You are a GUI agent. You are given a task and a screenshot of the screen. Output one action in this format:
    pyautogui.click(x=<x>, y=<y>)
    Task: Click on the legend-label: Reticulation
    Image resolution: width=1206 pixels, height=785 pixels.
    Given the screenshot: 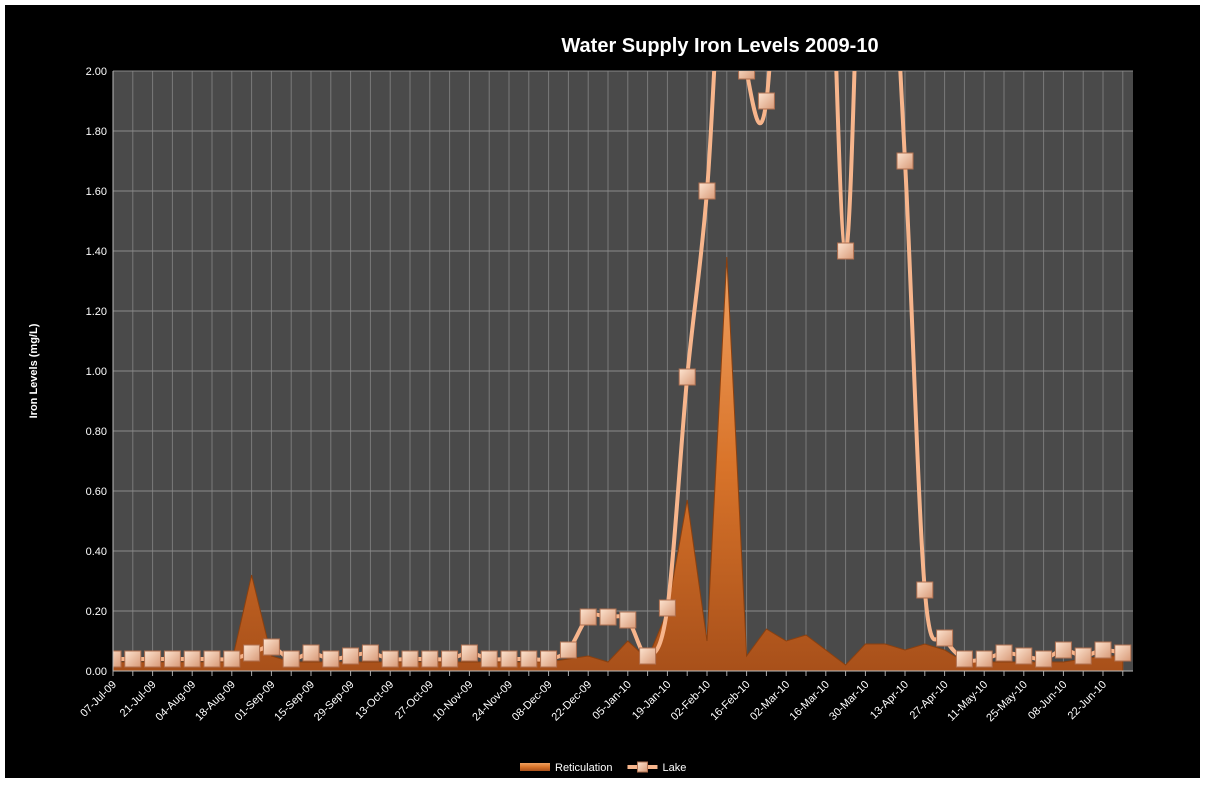 What is the action you would take?
    pyautogui.click(x=583, y=768)
    